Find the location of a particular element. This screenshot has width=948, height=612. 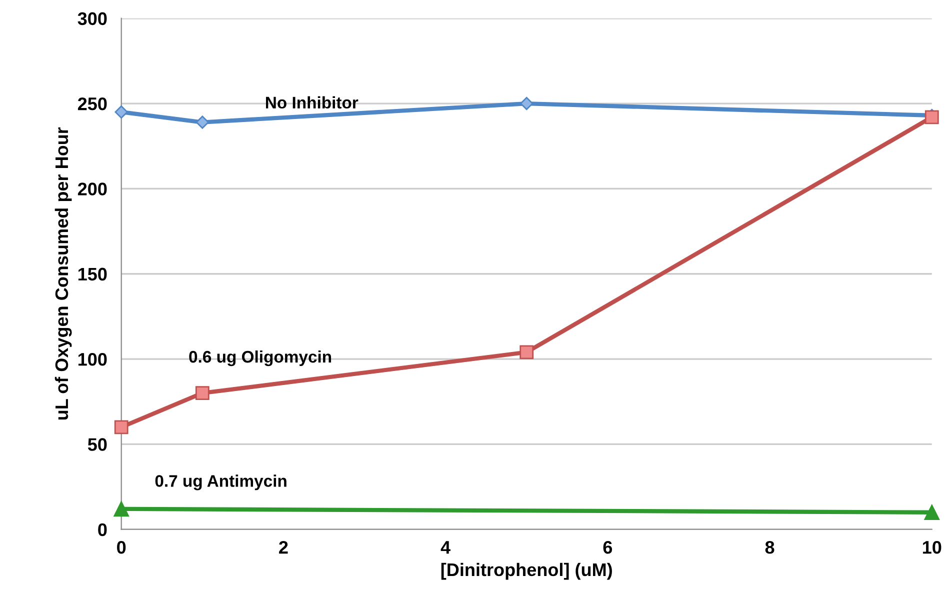

x-tick-label: 6 is located at coordinates (607, 547).